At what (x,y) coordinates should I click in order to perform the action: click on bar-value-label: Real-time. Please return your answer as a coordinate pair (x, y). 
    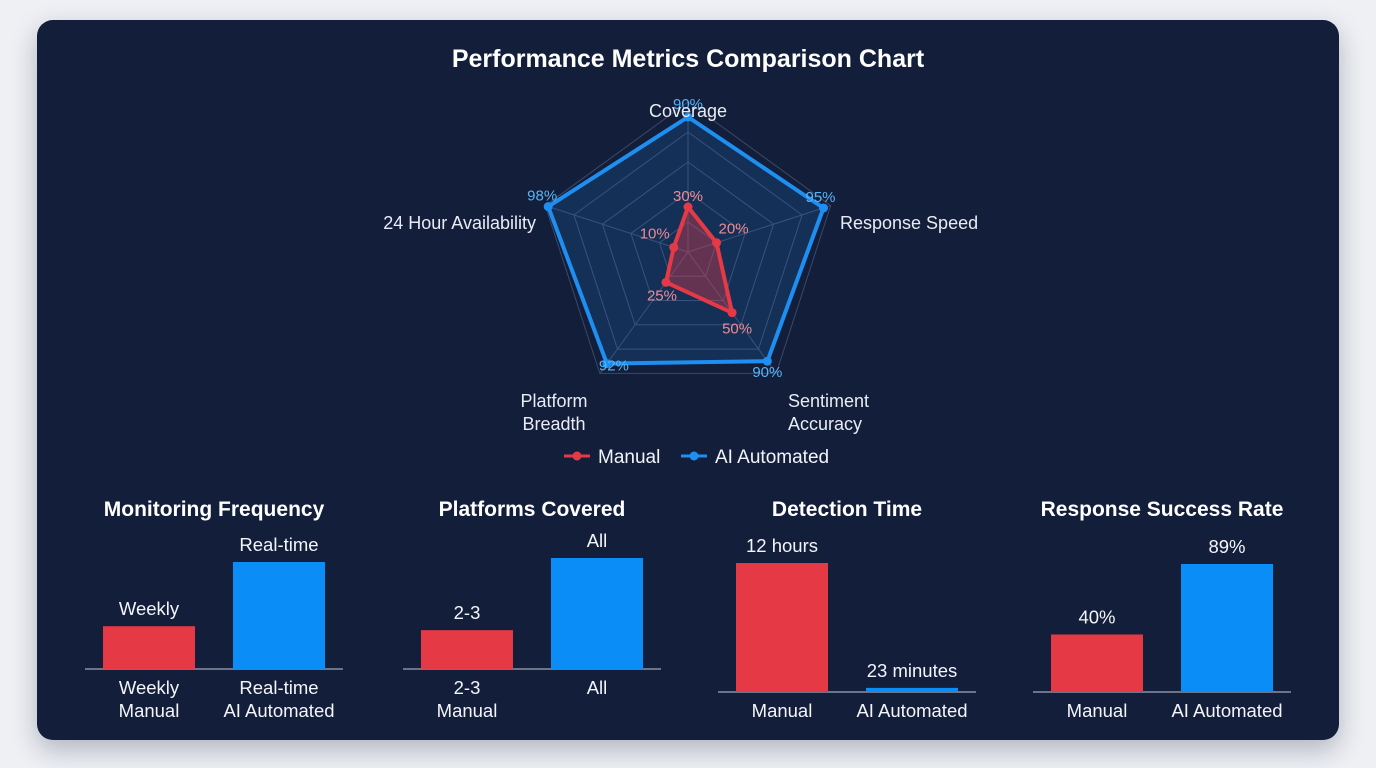
    Looking at the image, I should click on (278, 544).